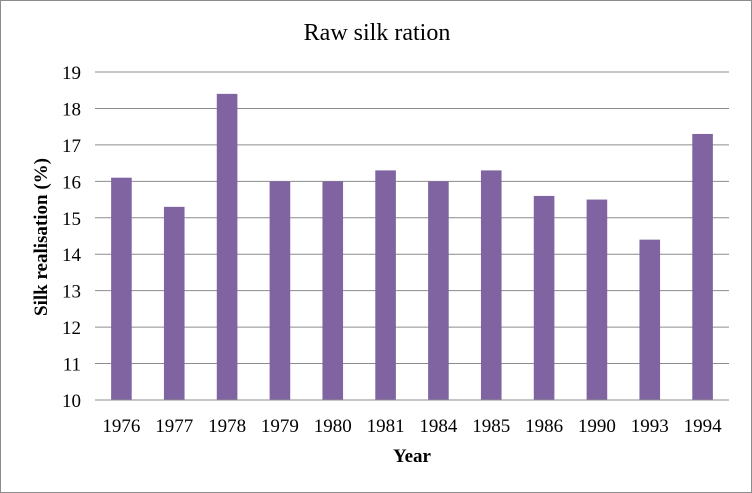 The image size is (752, 493). Describe the element at coordinates (597, 426) in the screenshot. I see `x-tick-label: 1990` at that location.